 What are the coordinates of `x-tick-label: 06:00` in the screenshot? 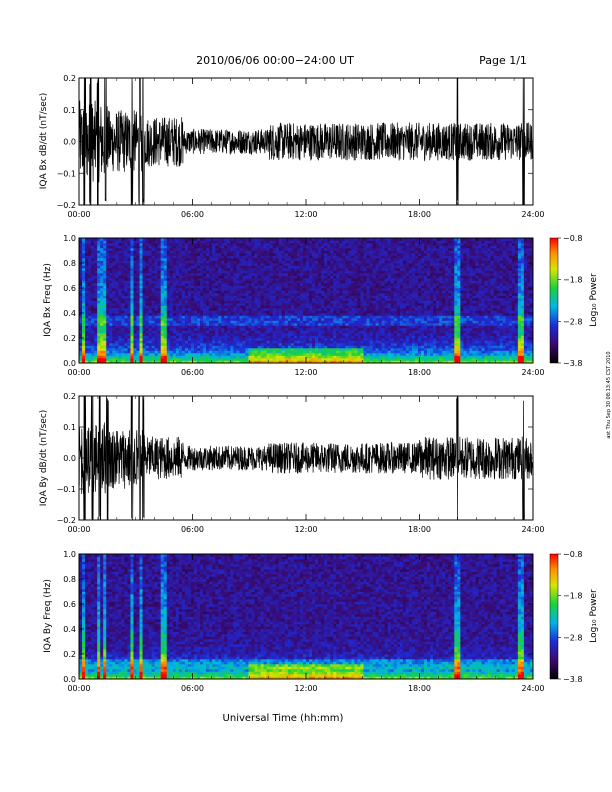 It's located at (192, 214).